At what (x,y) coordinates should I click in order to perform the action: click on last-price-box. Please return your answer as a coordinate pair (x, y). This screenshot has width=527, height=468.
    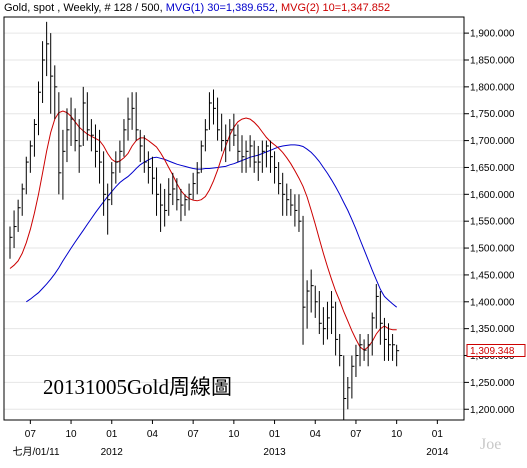
    Looking at the image, I should click on (496, 350).